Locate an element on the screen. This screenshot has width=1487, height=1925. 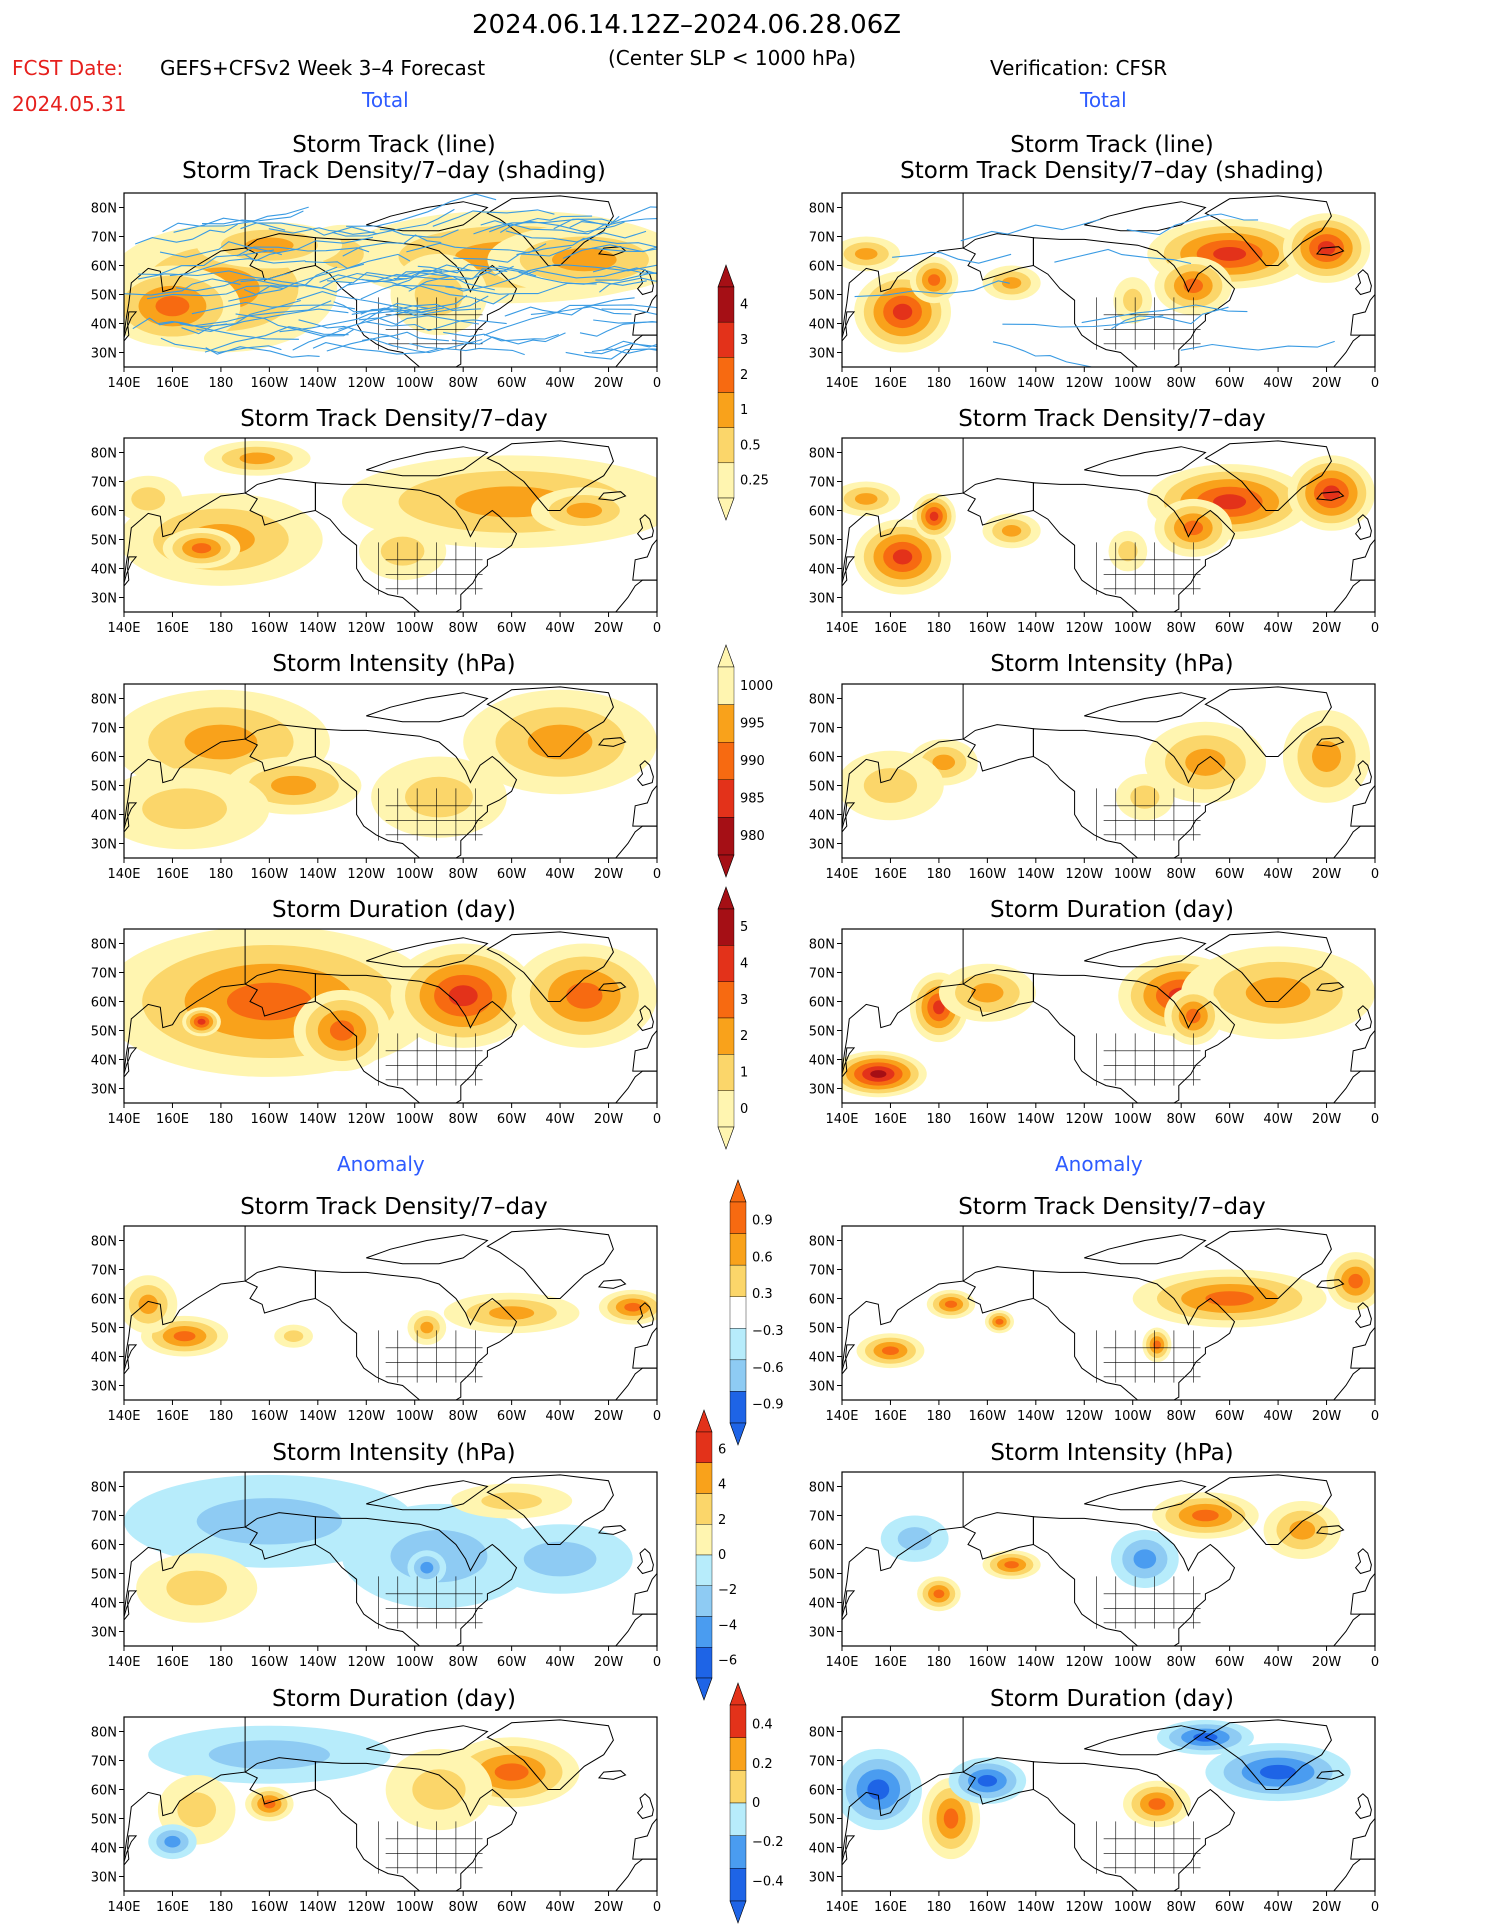
colorbar-intensity-total: 1000 995 990 985 980 is located at coordinates (745, 761).